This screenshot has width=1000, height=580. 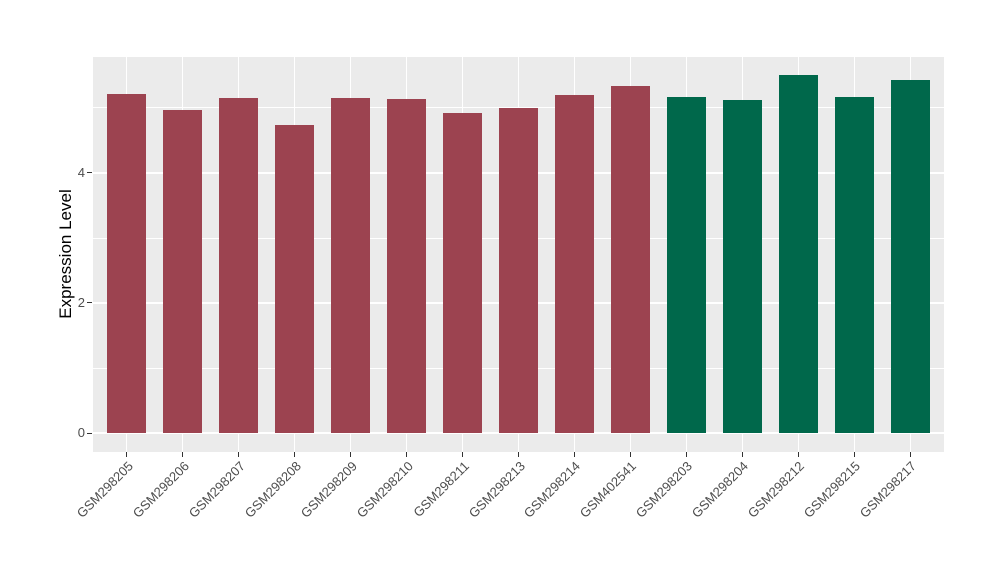 What do you see at coordinates (462, 273) in the screenshot?
I see `bar-GSM298211` at bounding box center [462, 273].